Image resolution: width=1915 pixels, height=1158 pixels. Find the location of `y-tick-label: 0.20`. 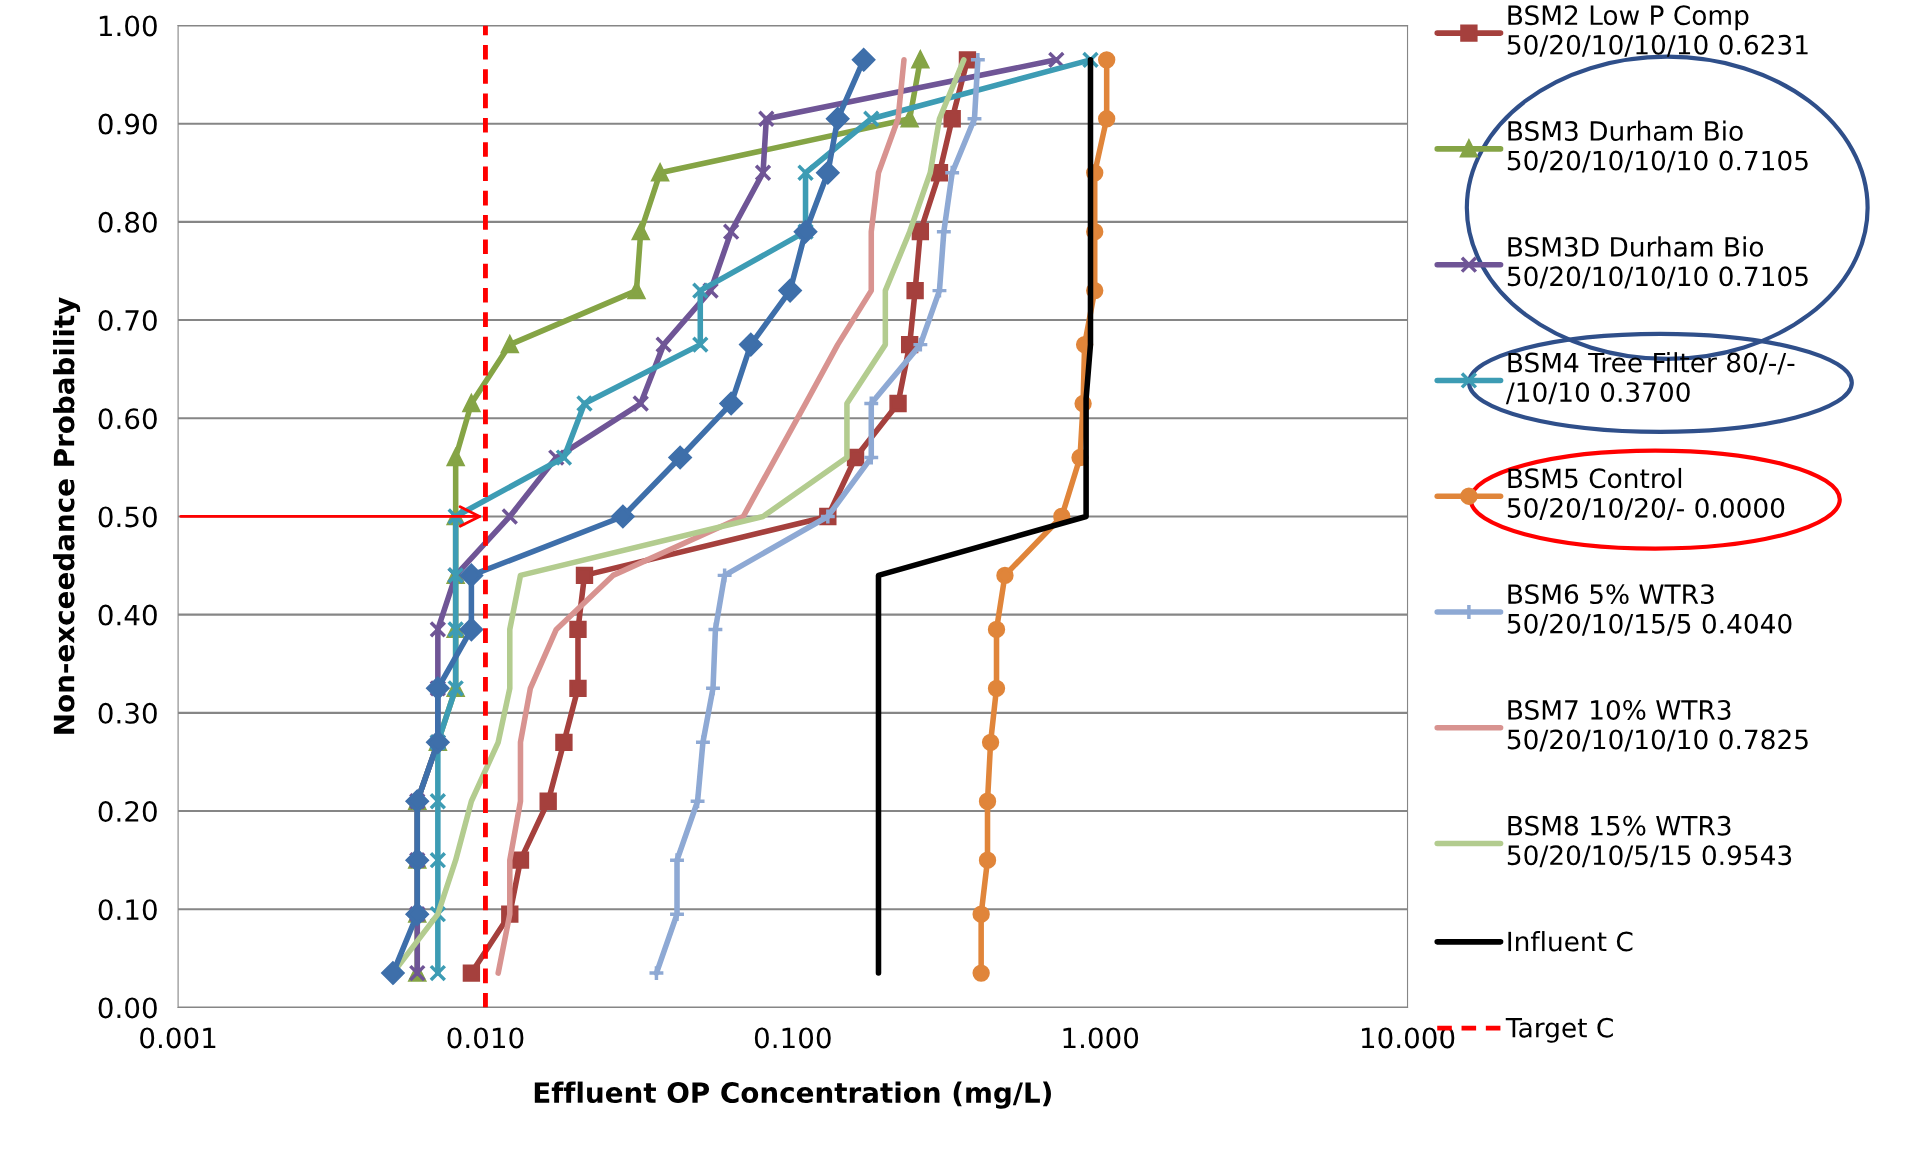

y-tick-label: 0.20 is located at coordinates (127, 812).